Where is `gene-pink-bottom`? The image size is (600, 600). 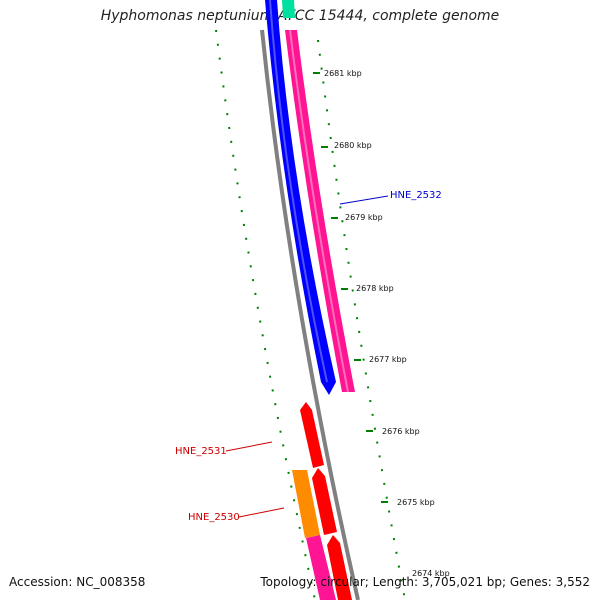
gene-pink-bottom is located at coordinates (321, 567).